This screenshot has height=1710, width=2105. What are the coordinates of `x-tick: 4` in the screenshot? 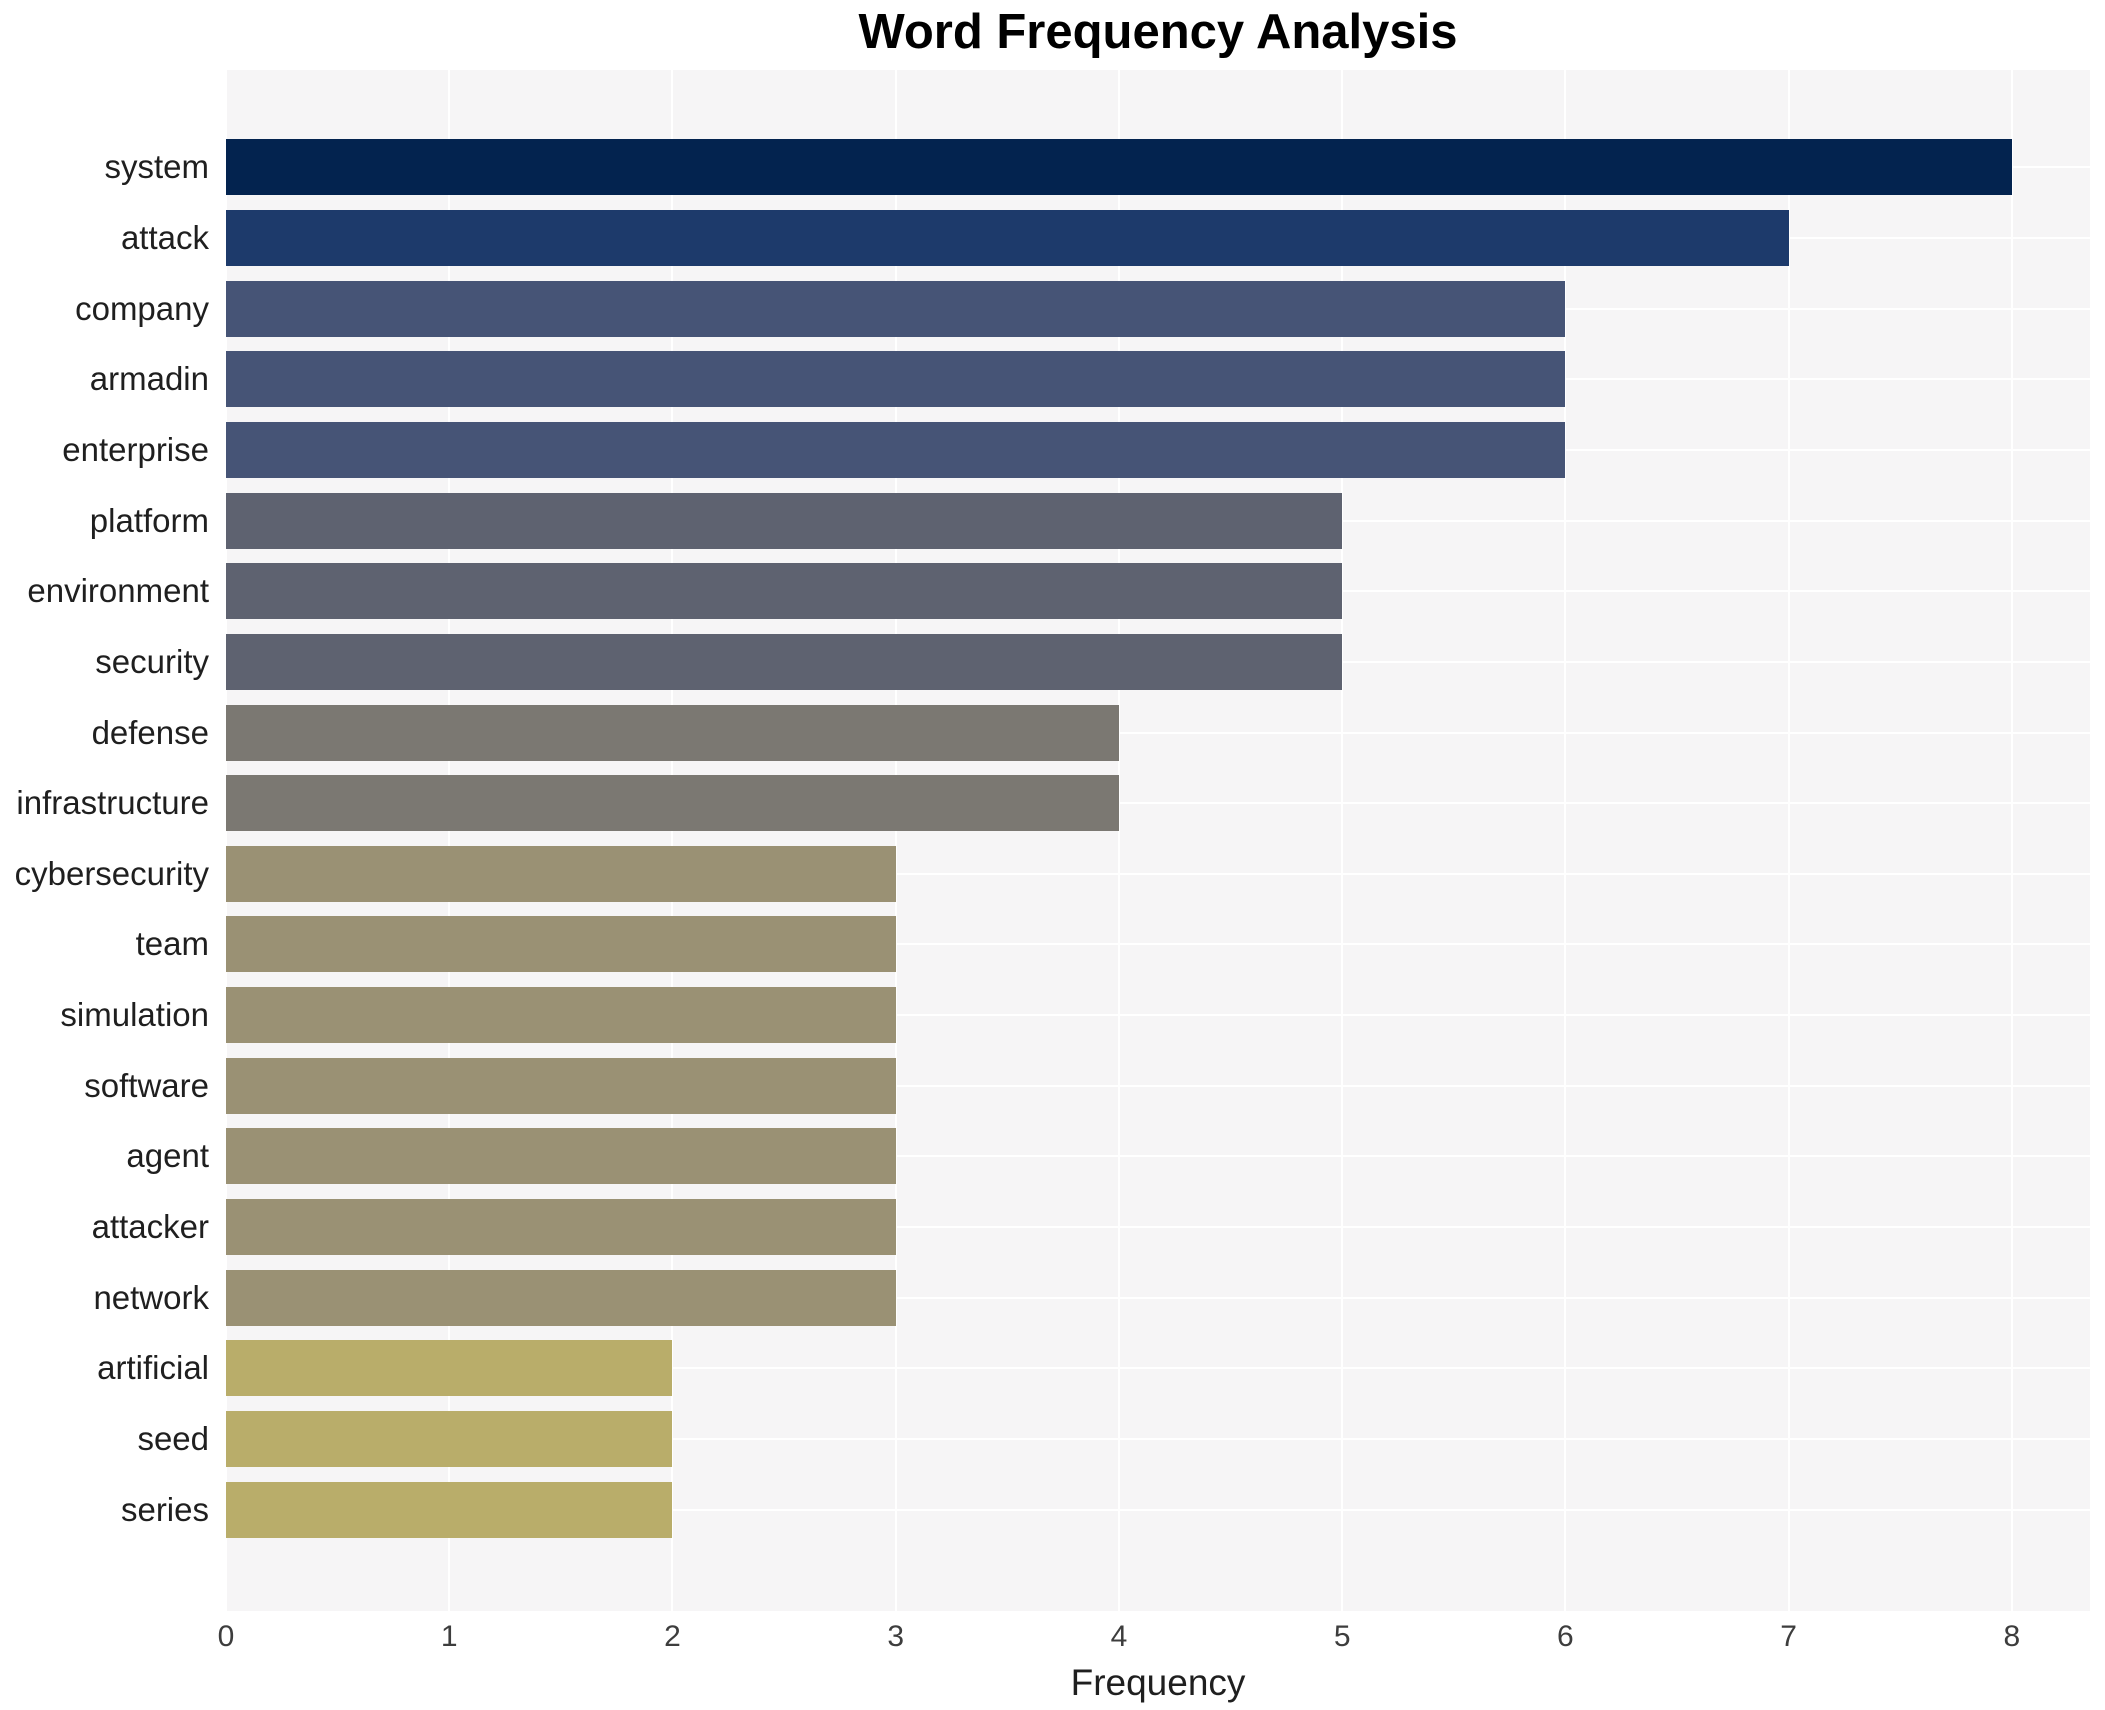 It's located at (1119, 1636).